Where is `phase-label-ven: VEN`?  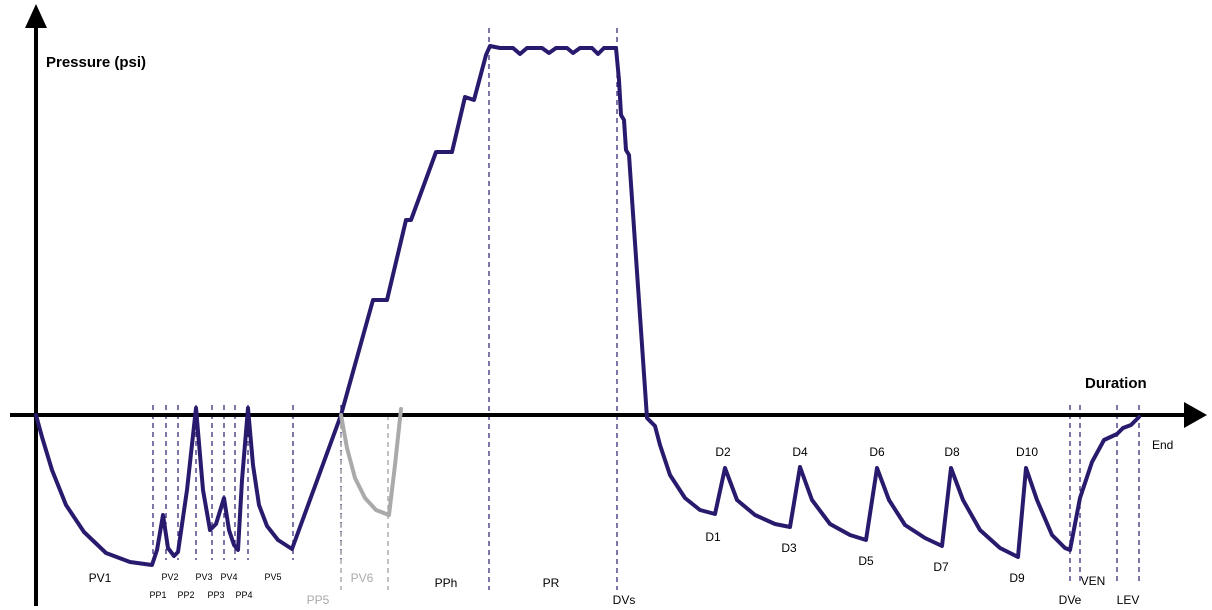
phase-label-ven: VEN is located at coordinates (1093, 581).